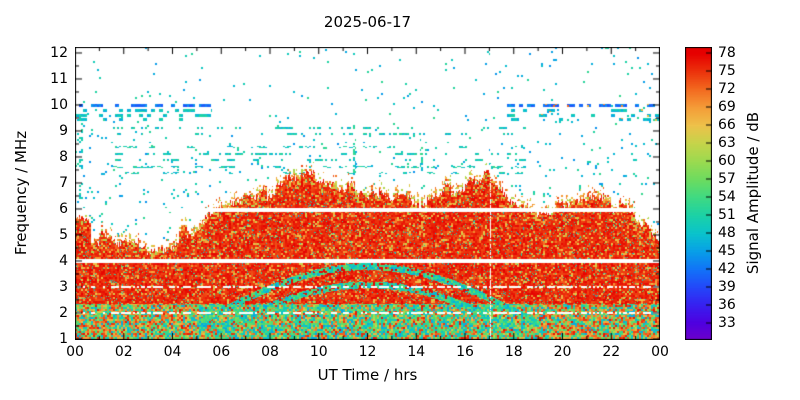  What do you see at coordinates (63, 260) in the screenshot?
I see `y-tick-label: 4` at bounding box center [63, 260].